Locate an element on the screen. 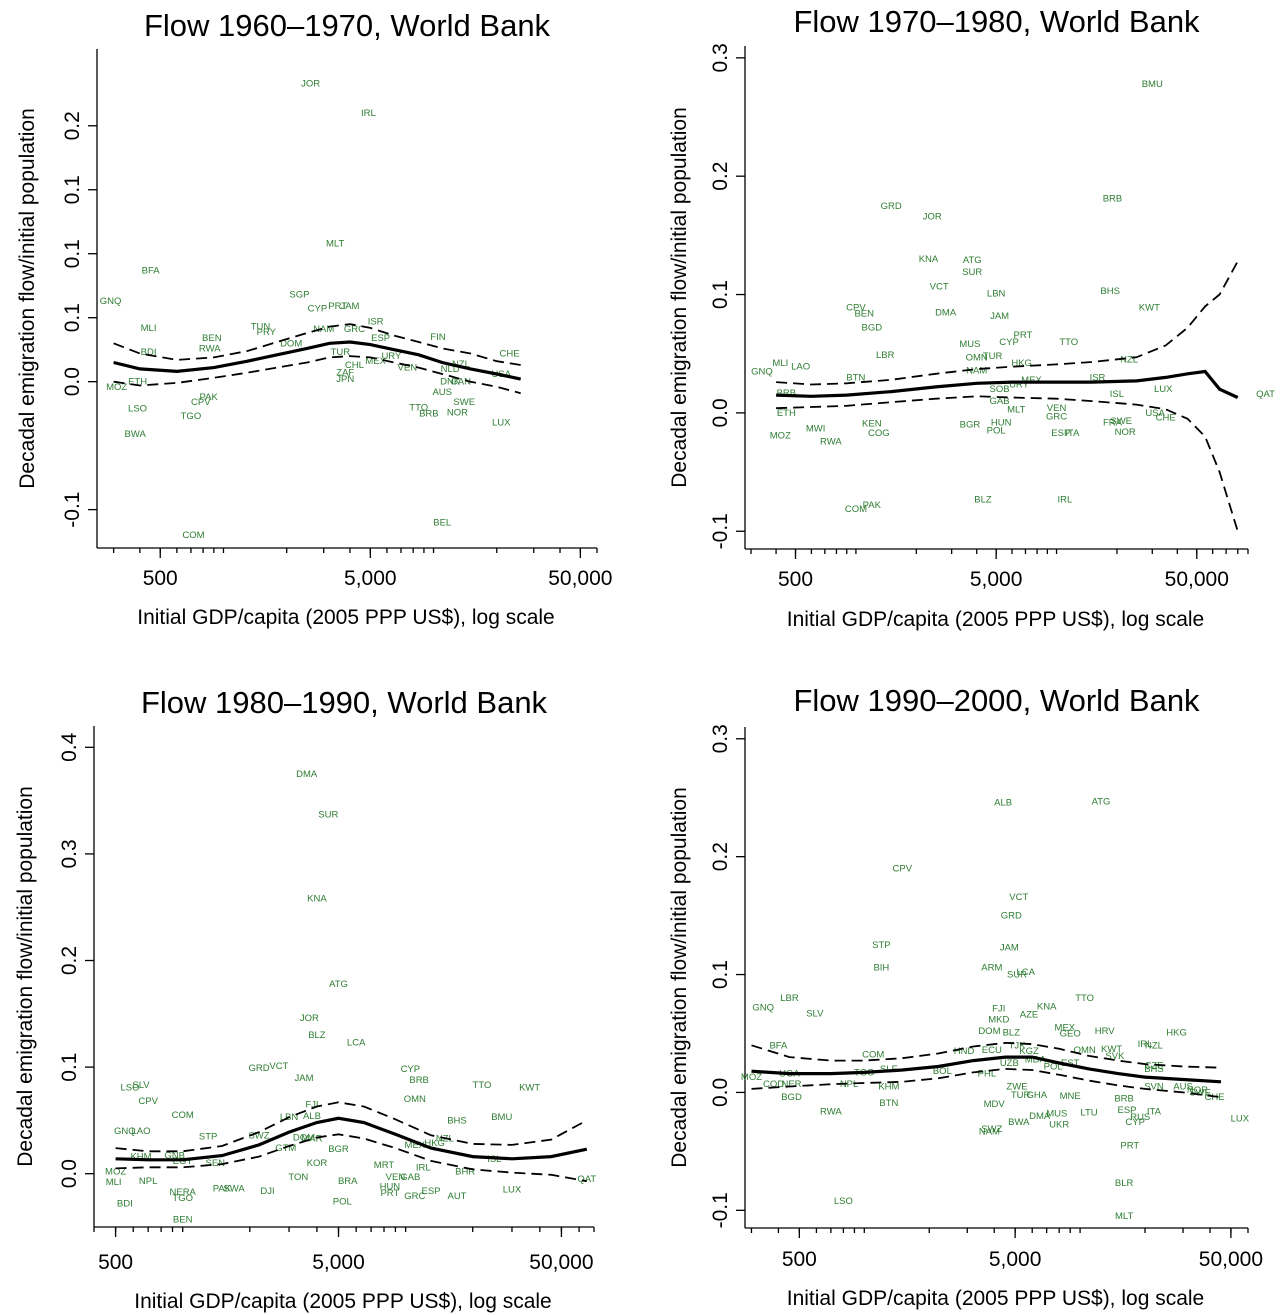  data-point-label: GRD is located at coordinates (1011, 916).